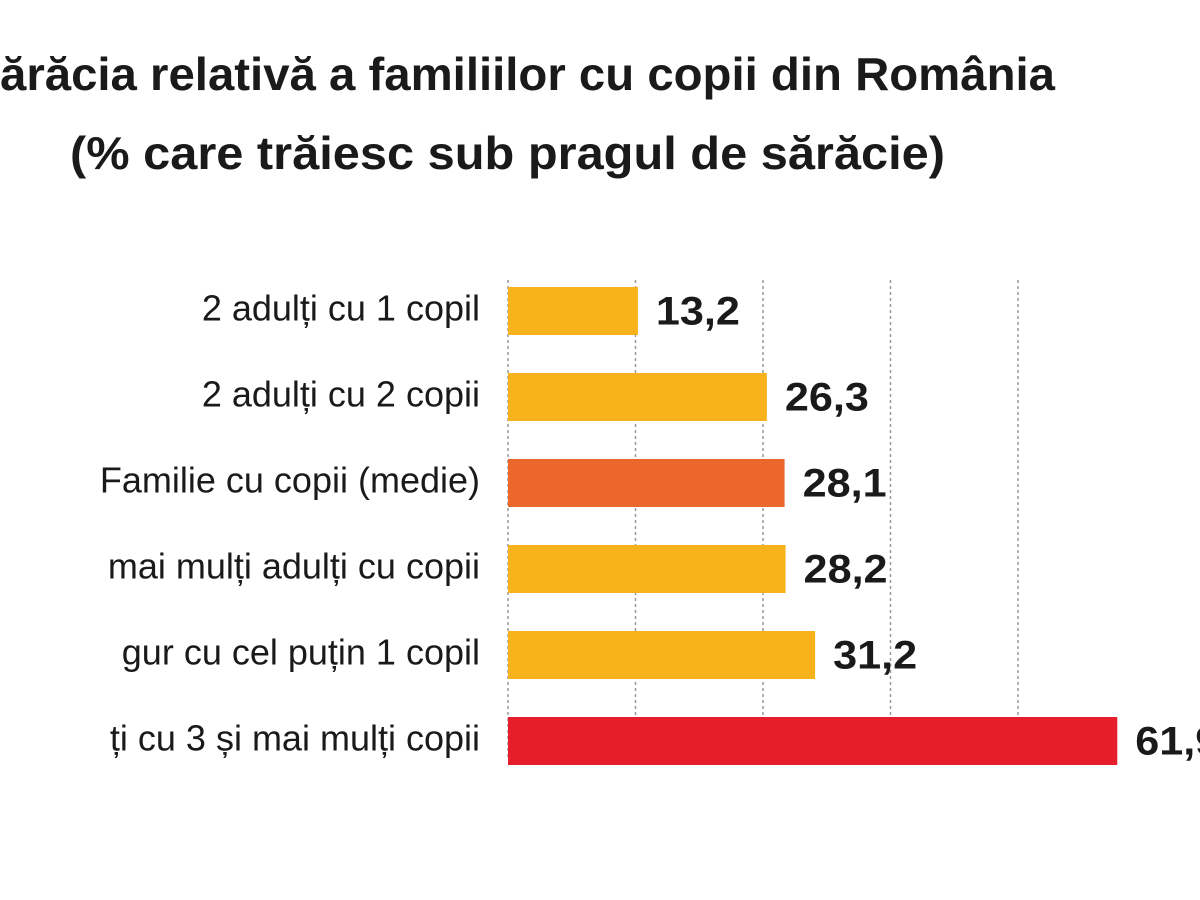  Describe the element at coordinates (341, 308) in the screenshot. I see `category-label: 2 adulți cu 1 copil` at that location.